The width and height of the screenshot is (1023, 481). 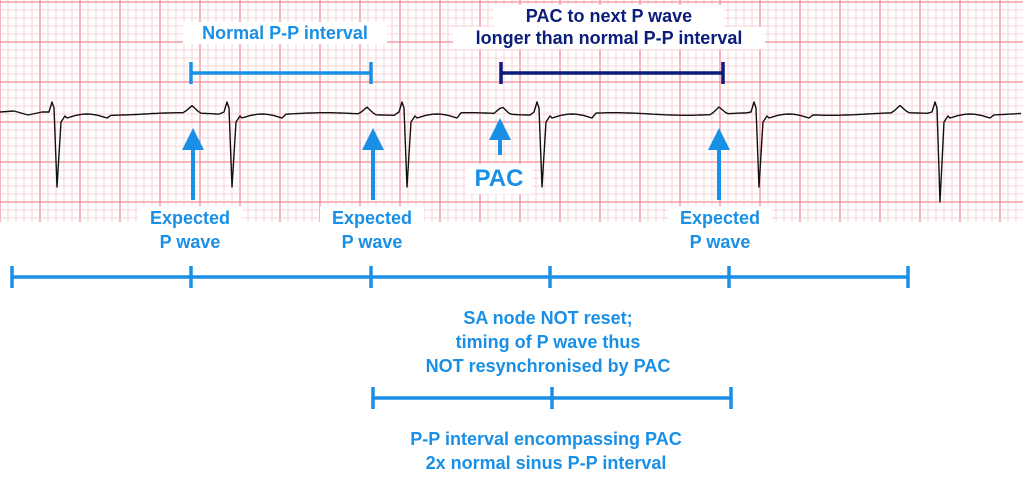 What do you see at coordinates (372, 242) in the screenshot?
I see `expected-p-label-2-line2: P wave` at bounding box center [372, 242].